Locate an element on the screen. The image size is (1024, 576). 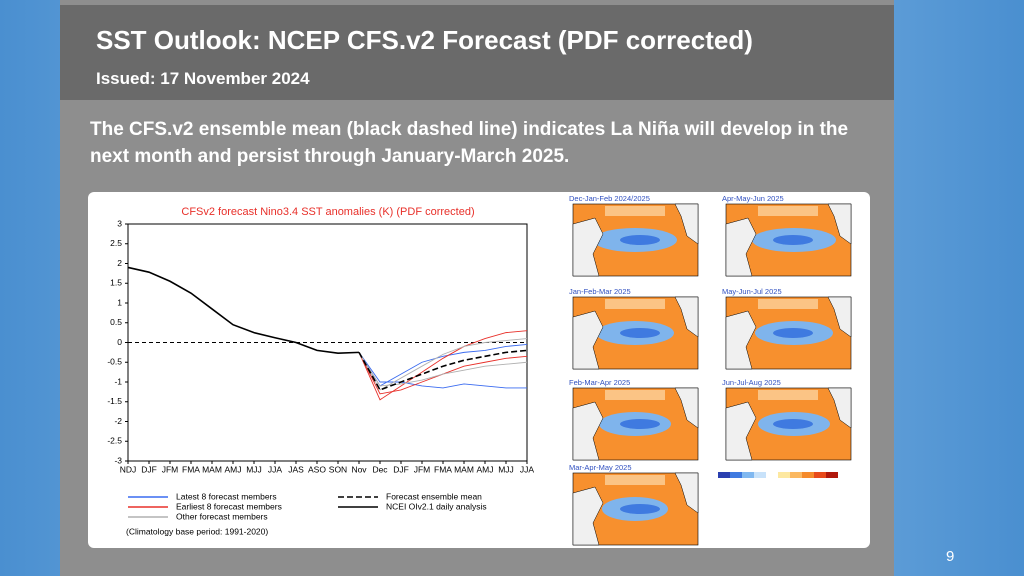
legend-label: Forecast ensemble mean is located at coordinates (434, 496).